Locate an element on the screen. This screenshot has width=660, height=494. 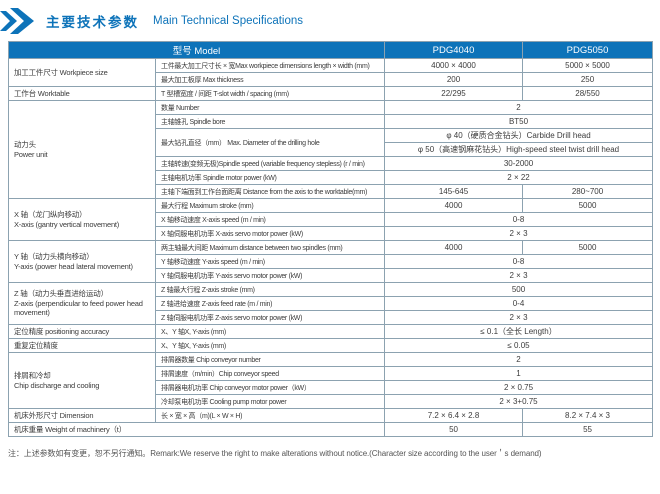
spec-cell: 排屑速度（m/min）Chip conveyor speed is located at coordinates (270, 373).